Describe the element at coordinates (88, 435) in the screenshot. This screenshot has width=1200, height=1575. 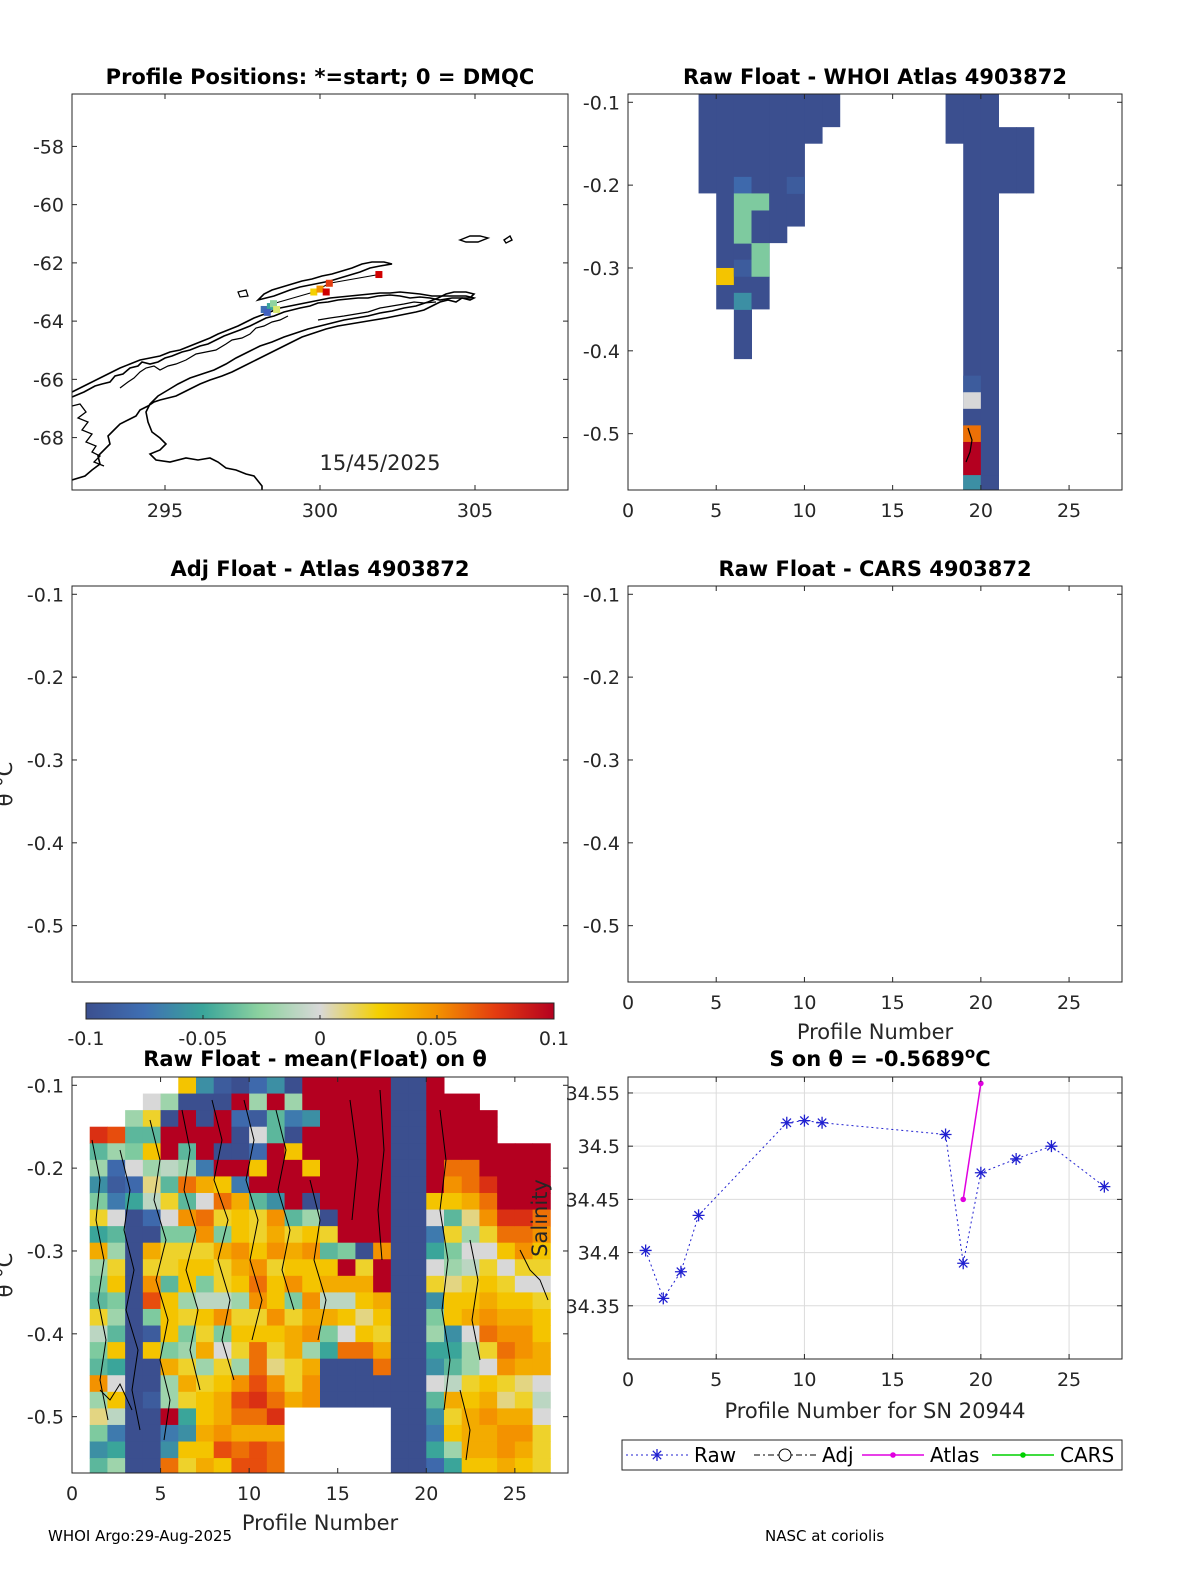
I see `coastline-west-fringe` at that location.